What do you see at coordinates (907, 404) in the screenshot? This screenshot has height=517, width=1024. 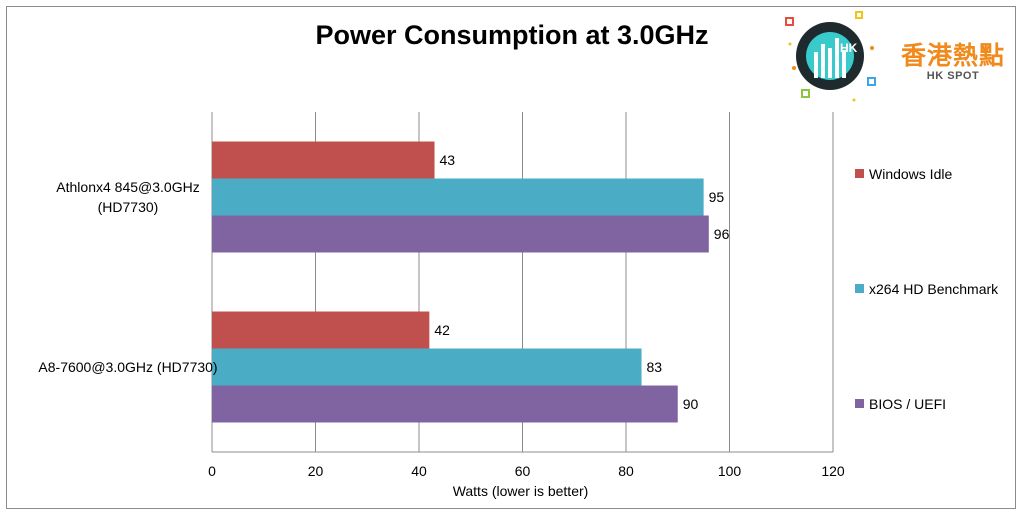 I see `legend-label: BIOS / UEFI` at bounding box center [907, 404].